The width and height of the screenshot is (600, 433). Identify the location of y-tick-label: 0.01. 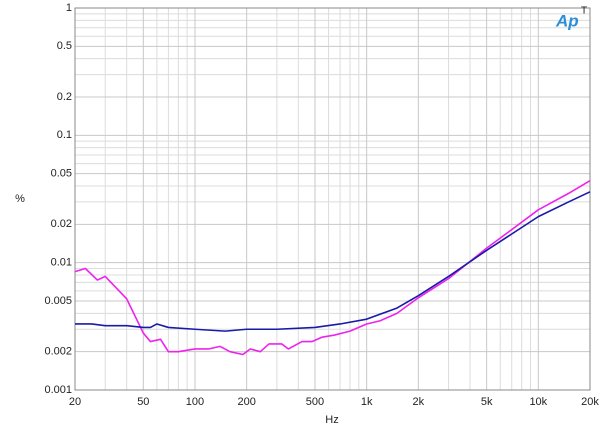
(61, 263).